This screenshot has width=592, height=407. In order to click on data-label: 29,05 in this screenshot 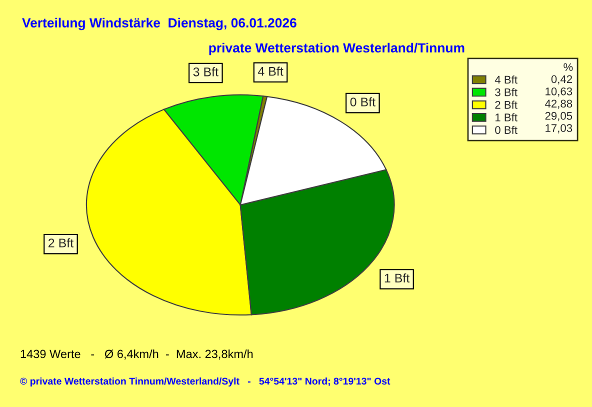, I will do `click(558, 117)`.